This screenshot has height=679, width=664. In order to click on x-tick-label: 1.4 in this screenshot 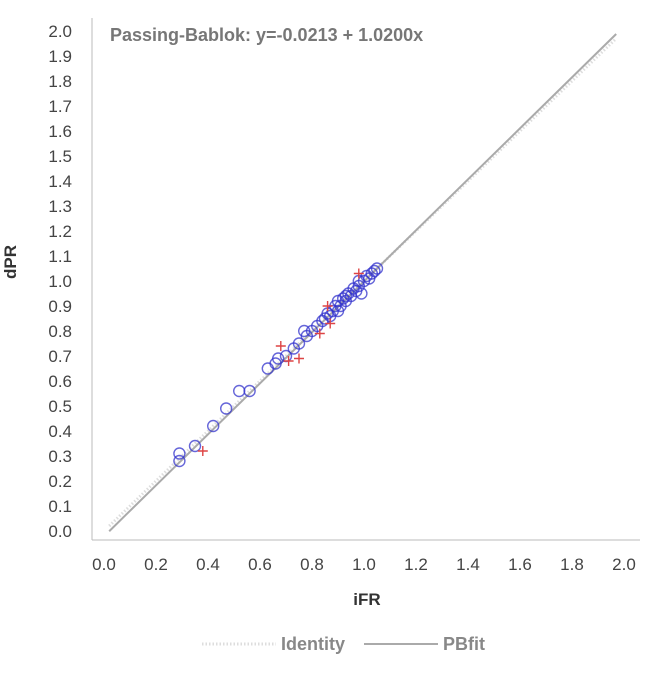, I will do `click(468, 564)`.